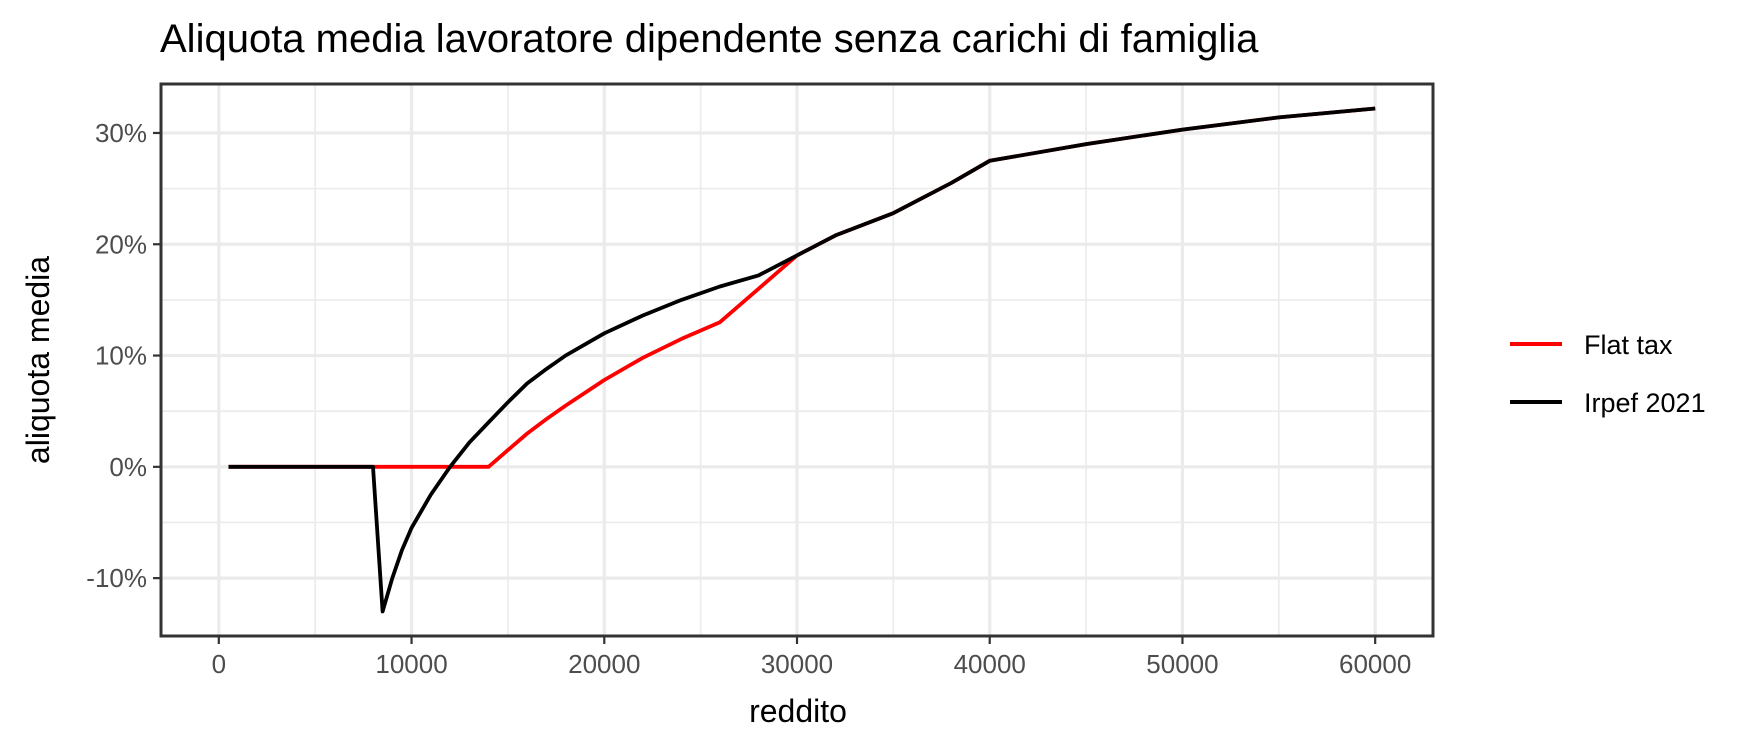  I want to click on legend-label: Flat tax, so click(1628, 345).